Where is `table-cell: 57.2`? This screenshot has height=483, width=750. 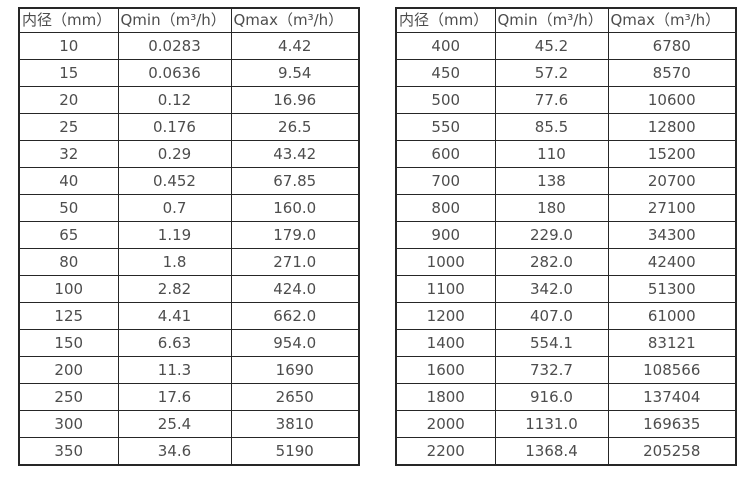 table-cell: 57.2 is located at coordinates (551, 73).